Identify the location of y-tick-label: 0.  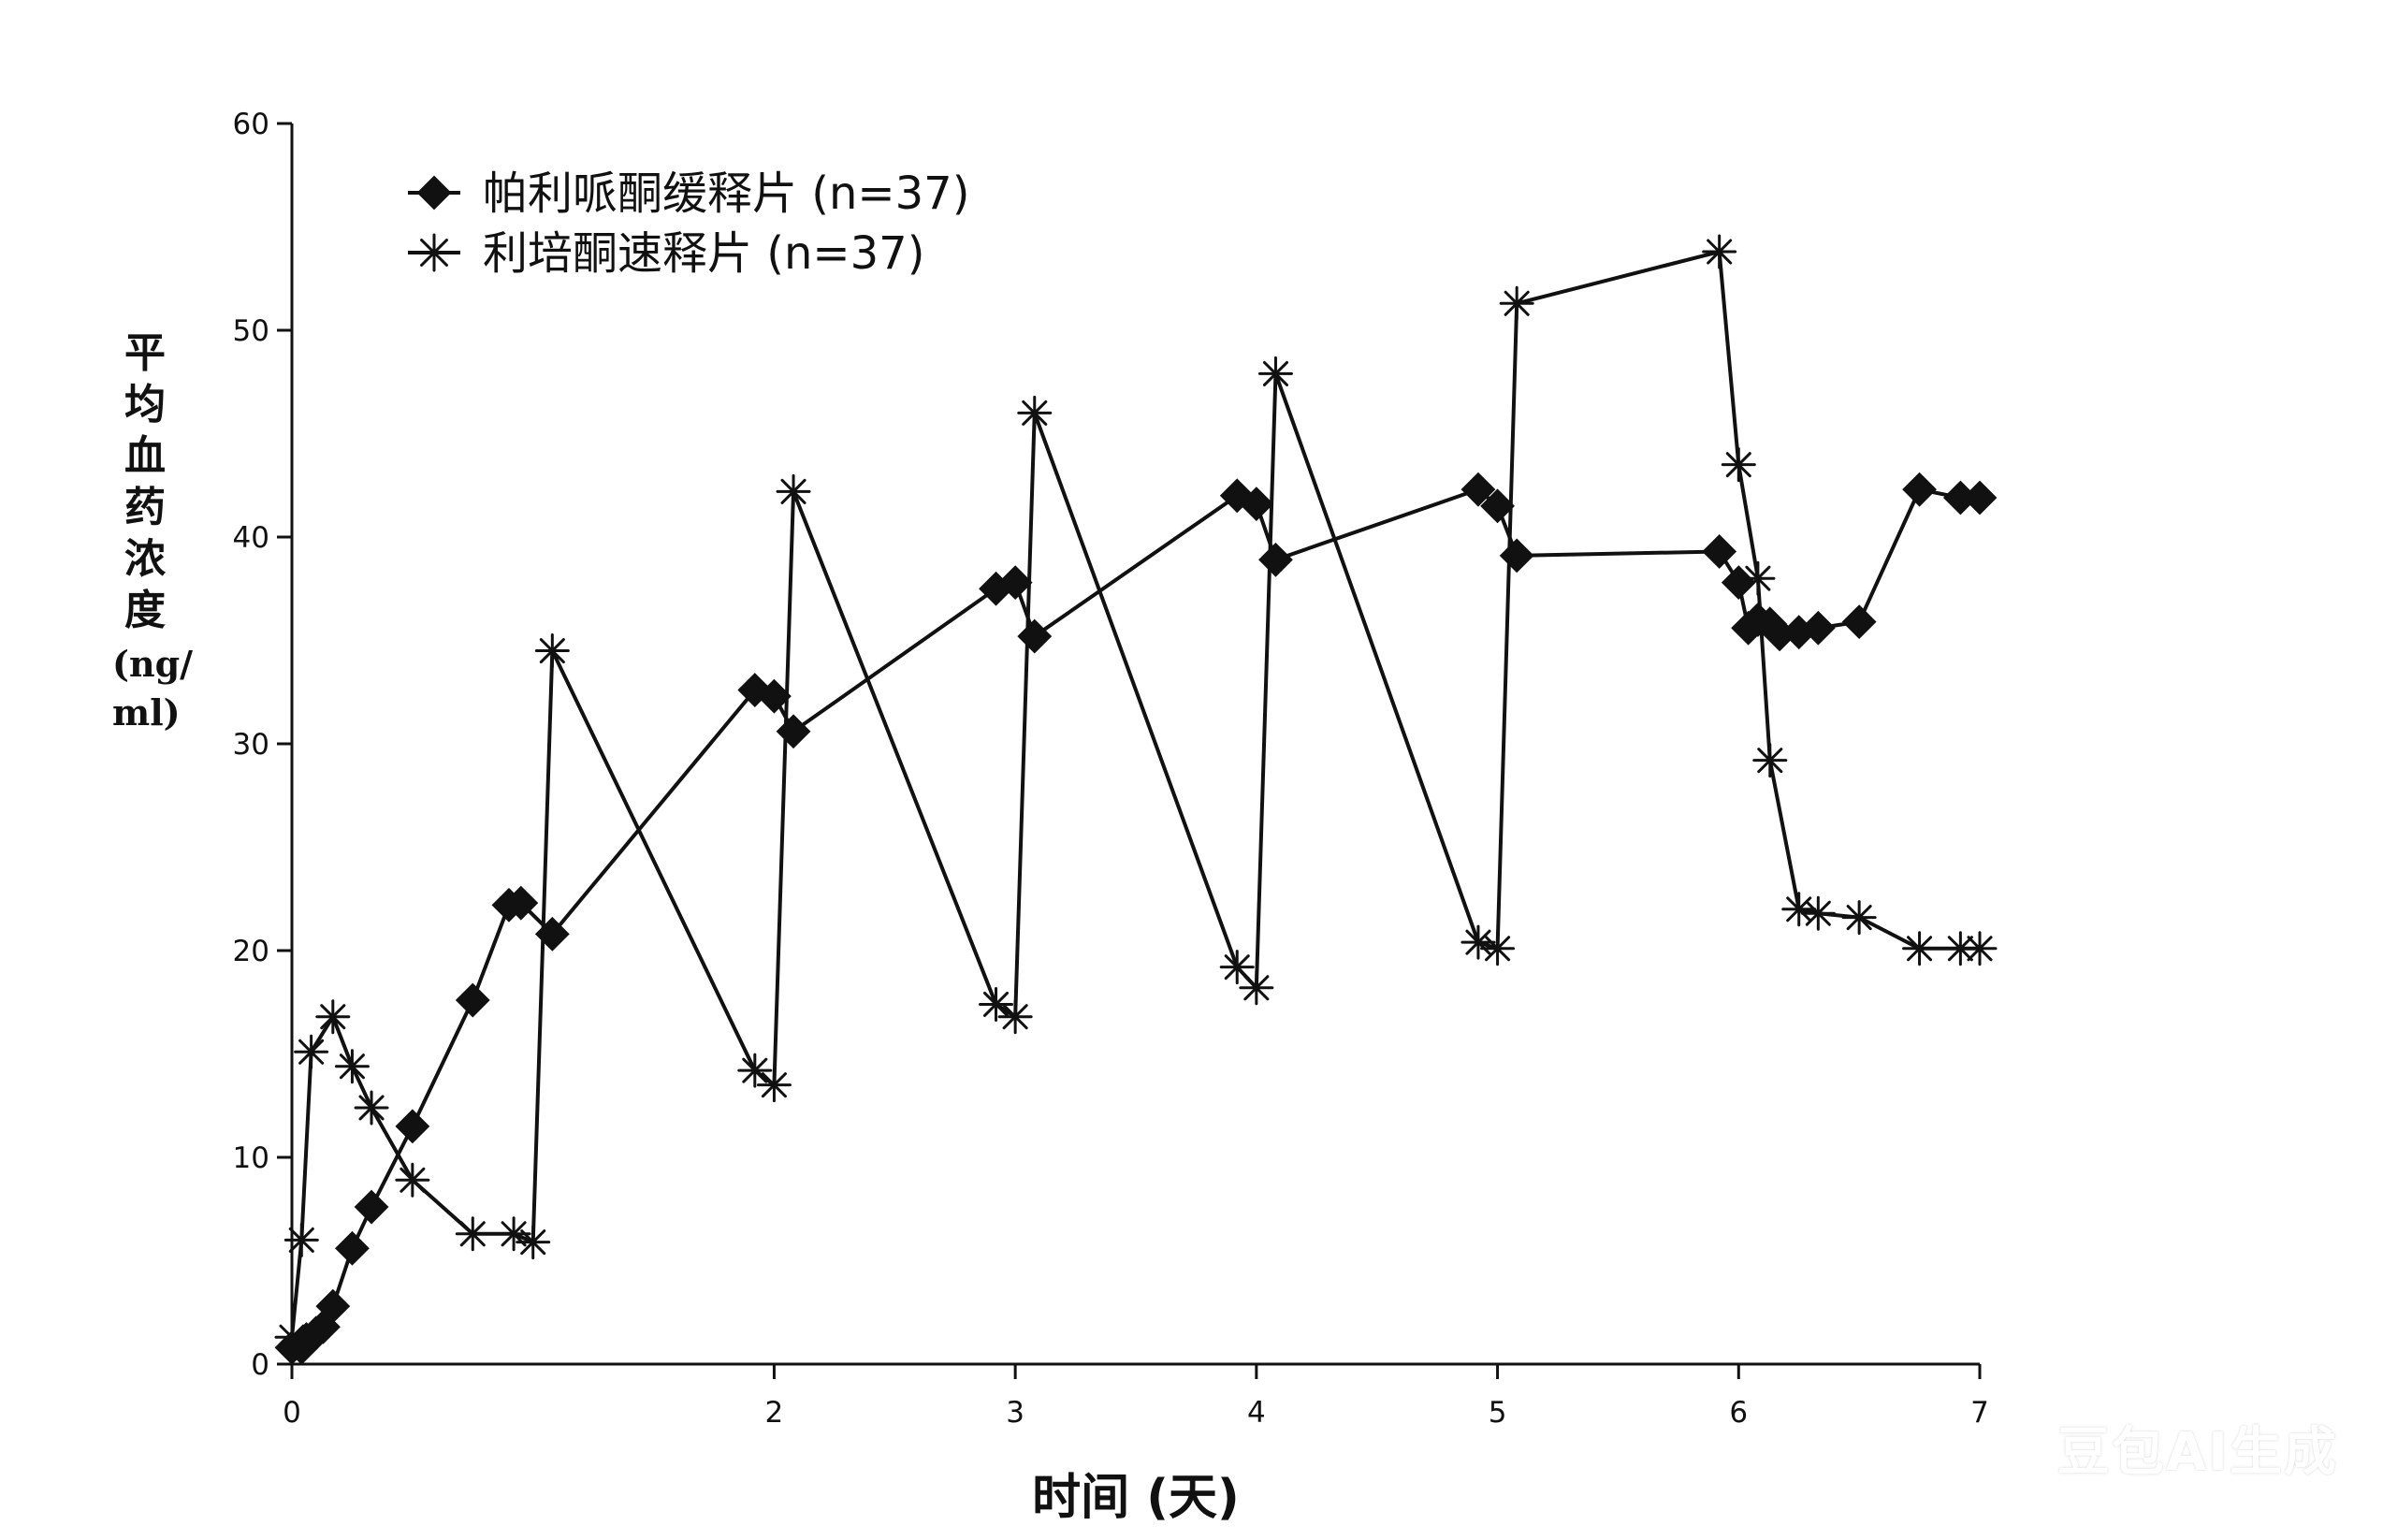
(260, 1365).